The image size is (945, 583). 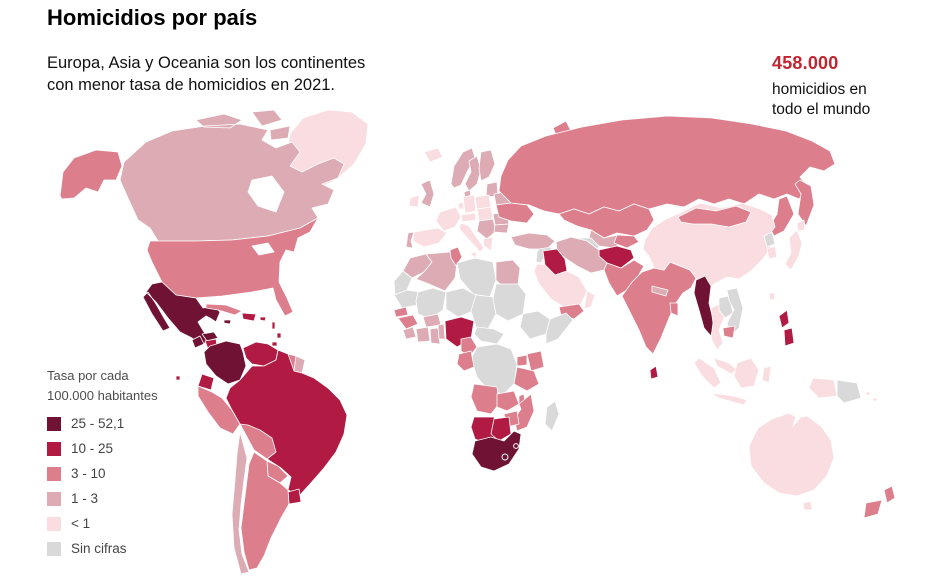 I want to click on country-czech-hungary, so click(x=485, y=214).